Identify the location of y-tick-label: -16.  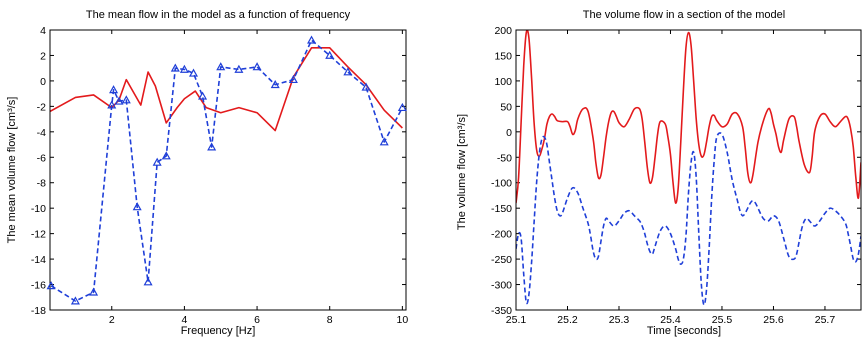
(38, 286).